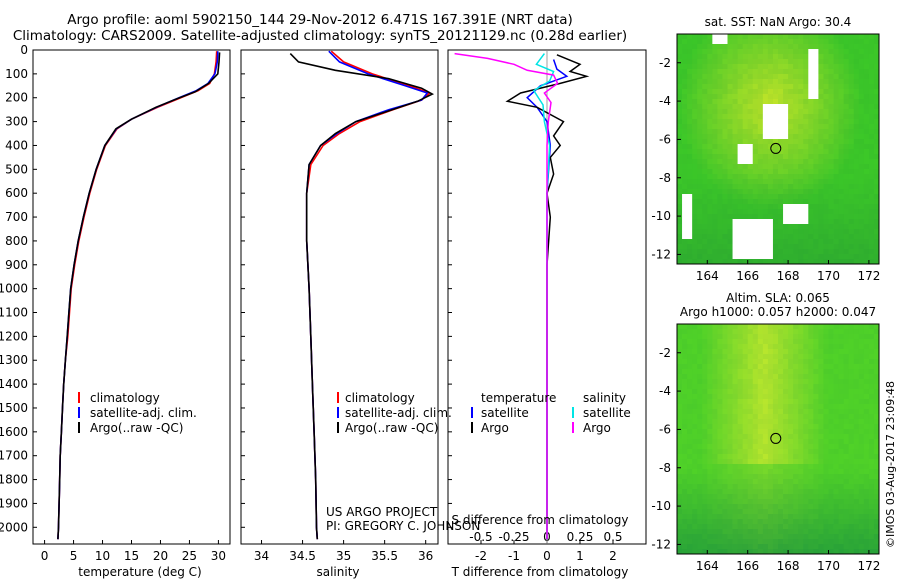 This screenshot has width=900, height=580. What do you see at coordinates (480, 537) in the screenshot?
I see `x-top-tick-label: -0.5` at bounding box center [480, 537].